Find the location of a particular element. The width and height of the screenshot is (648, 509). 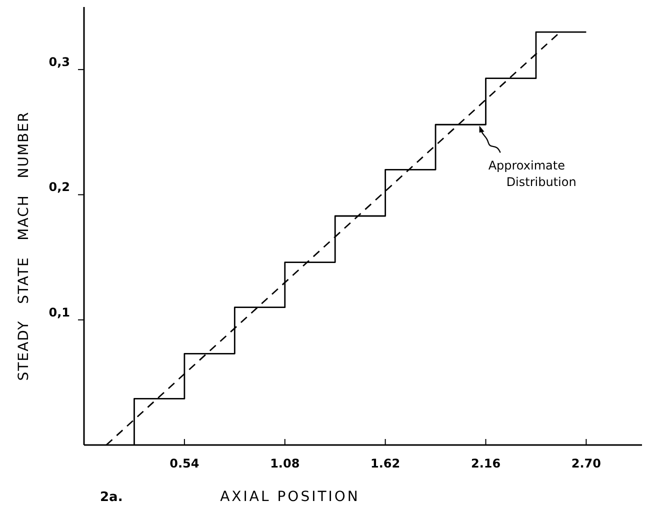

text: 2a. is located at coordinates (111, 497).